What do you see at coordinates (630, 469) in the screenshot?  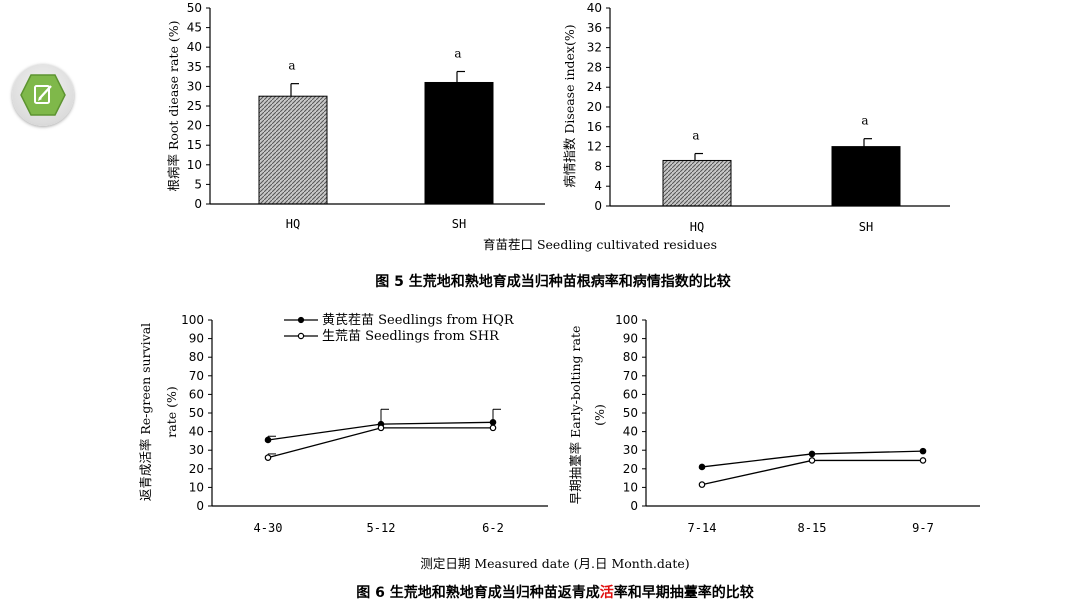 I see `fig6-right-ytick-label: 20` at bounding box center [630, 469].